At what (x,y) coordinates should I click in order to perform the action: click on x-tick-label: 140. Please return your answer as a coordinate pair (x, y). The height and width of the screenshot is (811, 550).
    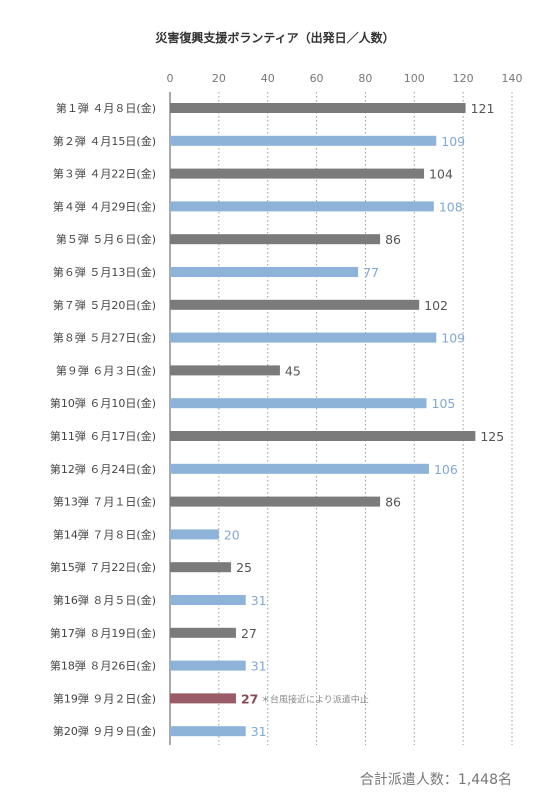
    Looking at the image, I should click on (512, 78).